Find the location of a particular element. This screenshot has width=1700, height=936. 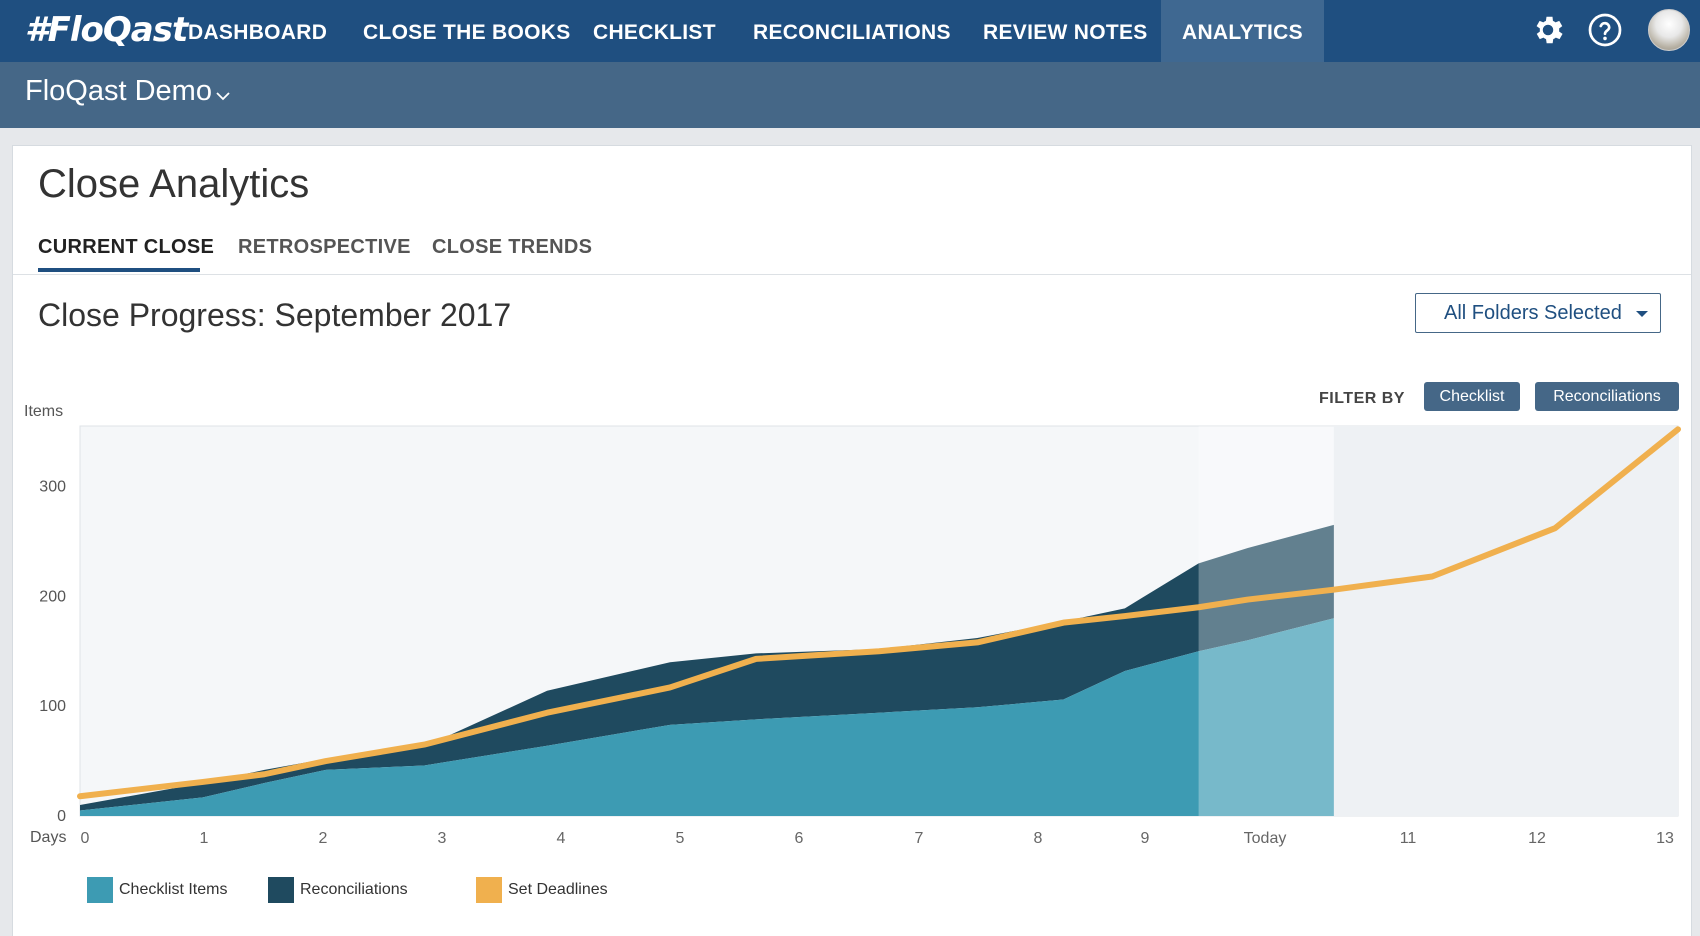

y-tick-label: 300 is located at coordinates (52, 486).